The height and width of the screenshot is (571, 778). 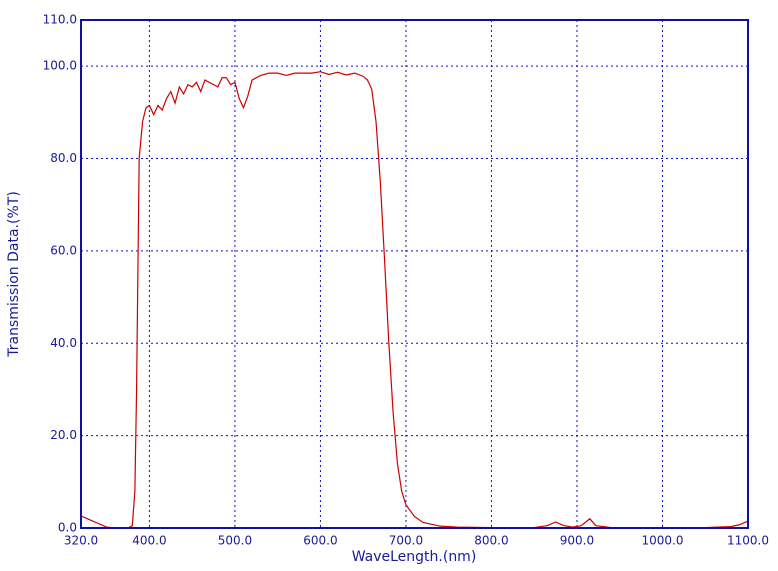 What do you see at coordinates (320, 541) in the screenshot?
I see `x-tick-label: 600.0` at bounding box center [320, 541].